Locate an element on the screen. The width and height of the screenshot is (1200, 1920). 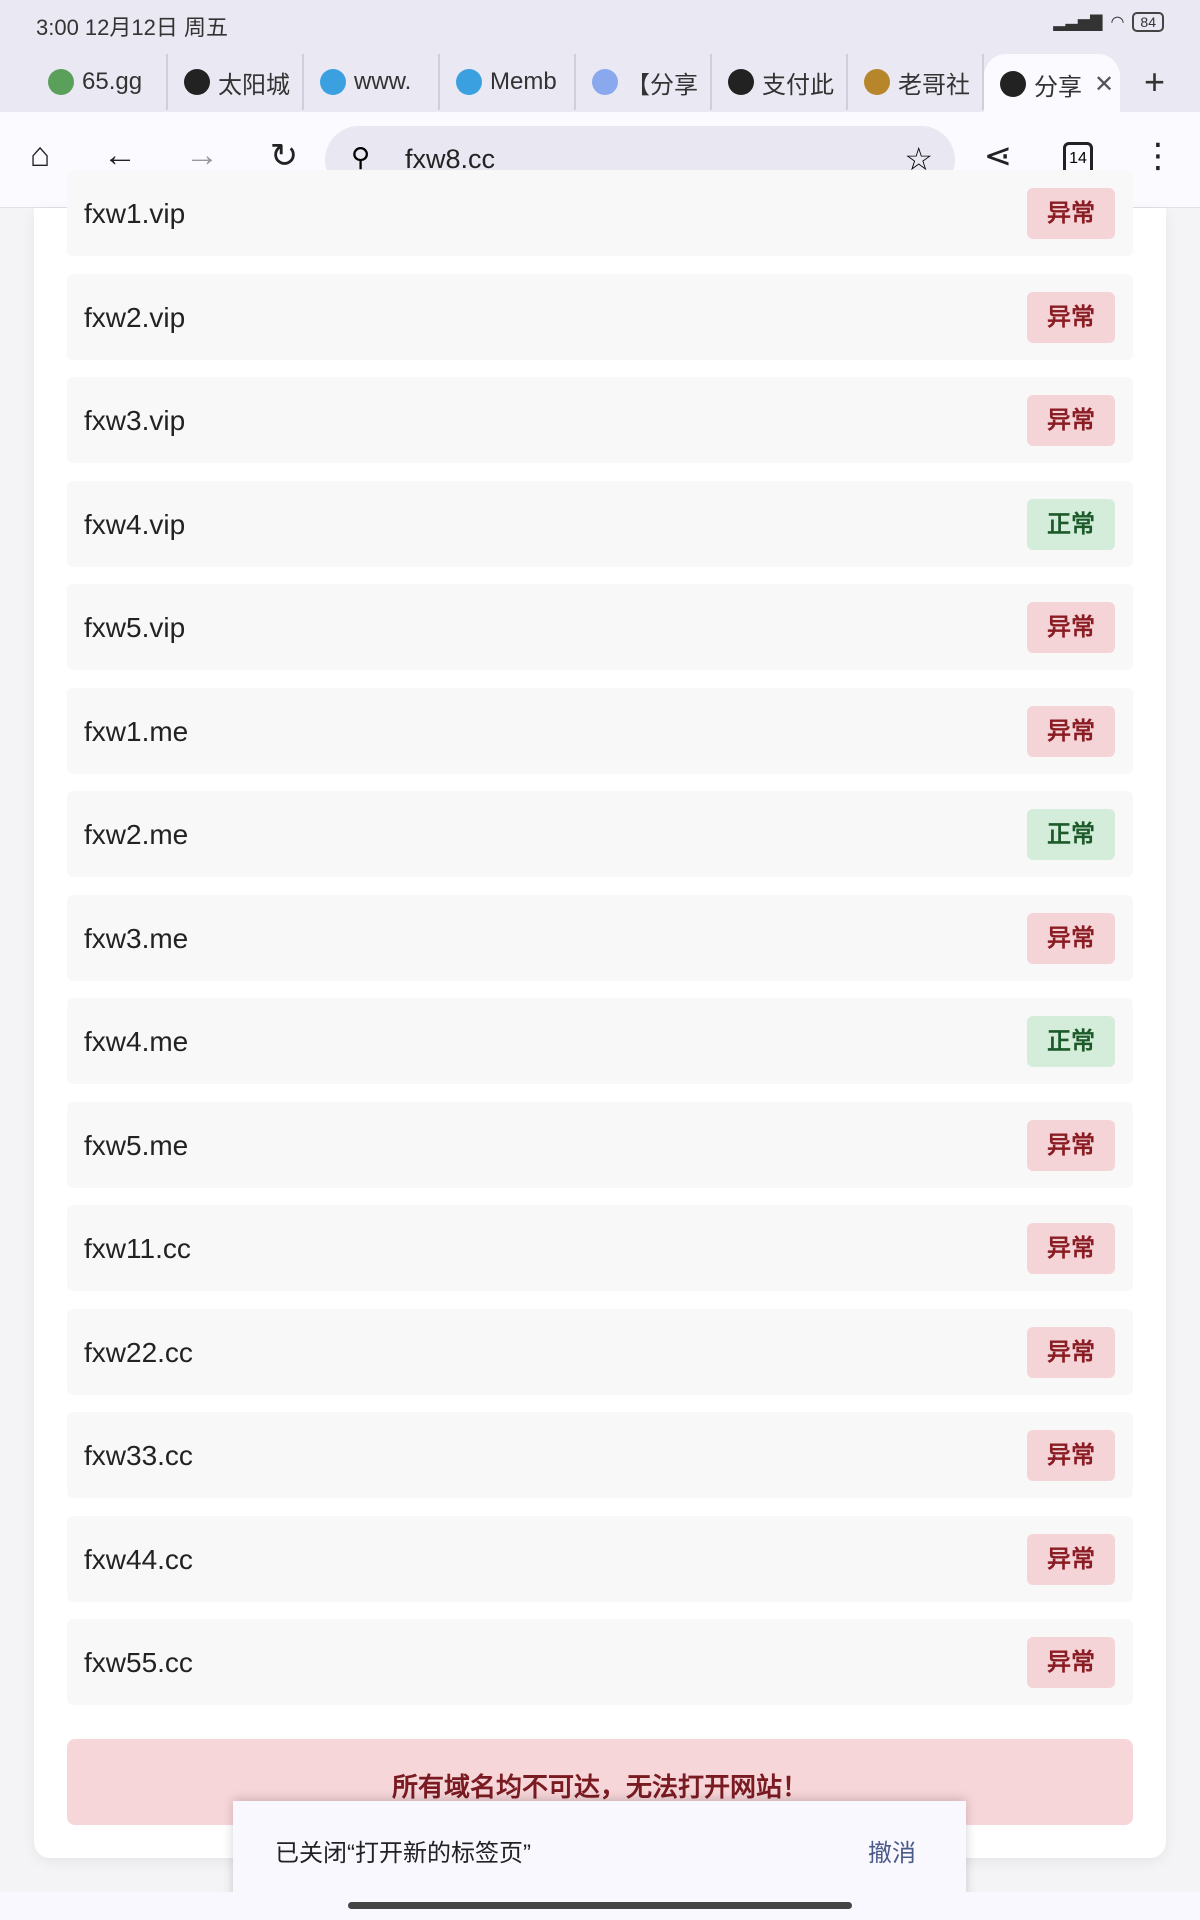
domain-row: fxw5.me 异常 is located at coordinates (600, 1144).